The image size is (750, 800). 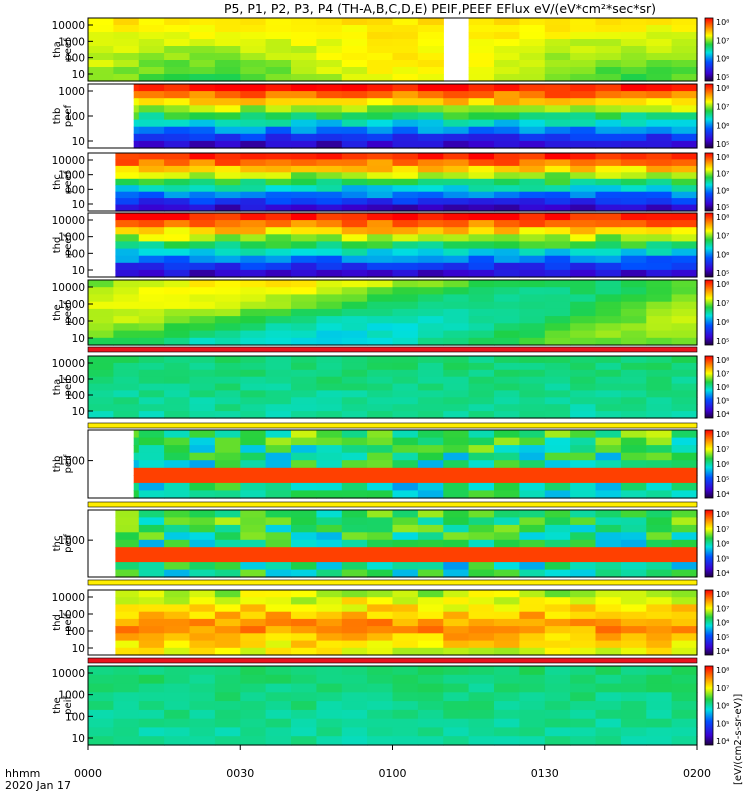 I want to click on panel-heatmap, so click(x=393, y=313).